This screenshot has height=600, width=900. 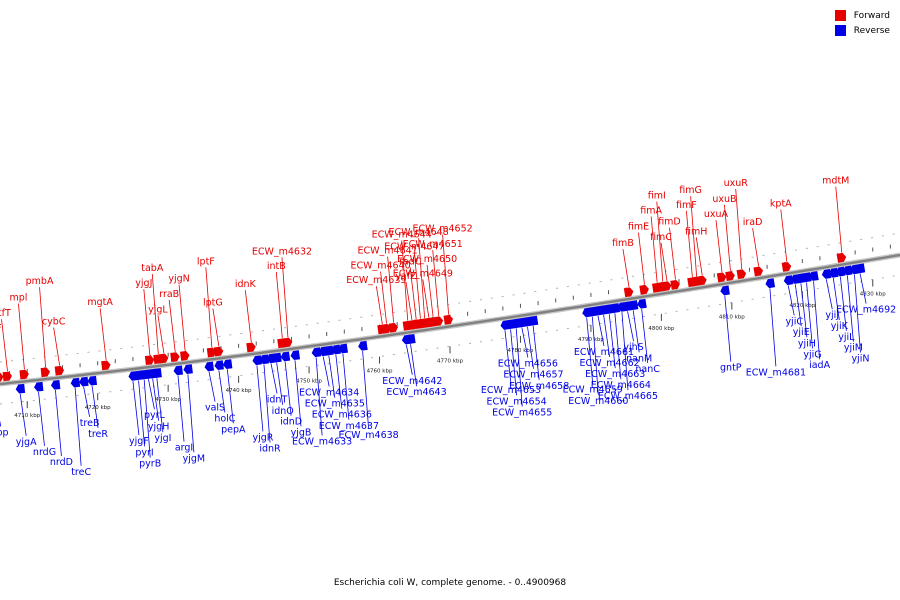 What do you see at coordinates (423, 273) in the screenshot?
I see `forward-gene-label: ECW_m4649` at bounding box center [423, 273].